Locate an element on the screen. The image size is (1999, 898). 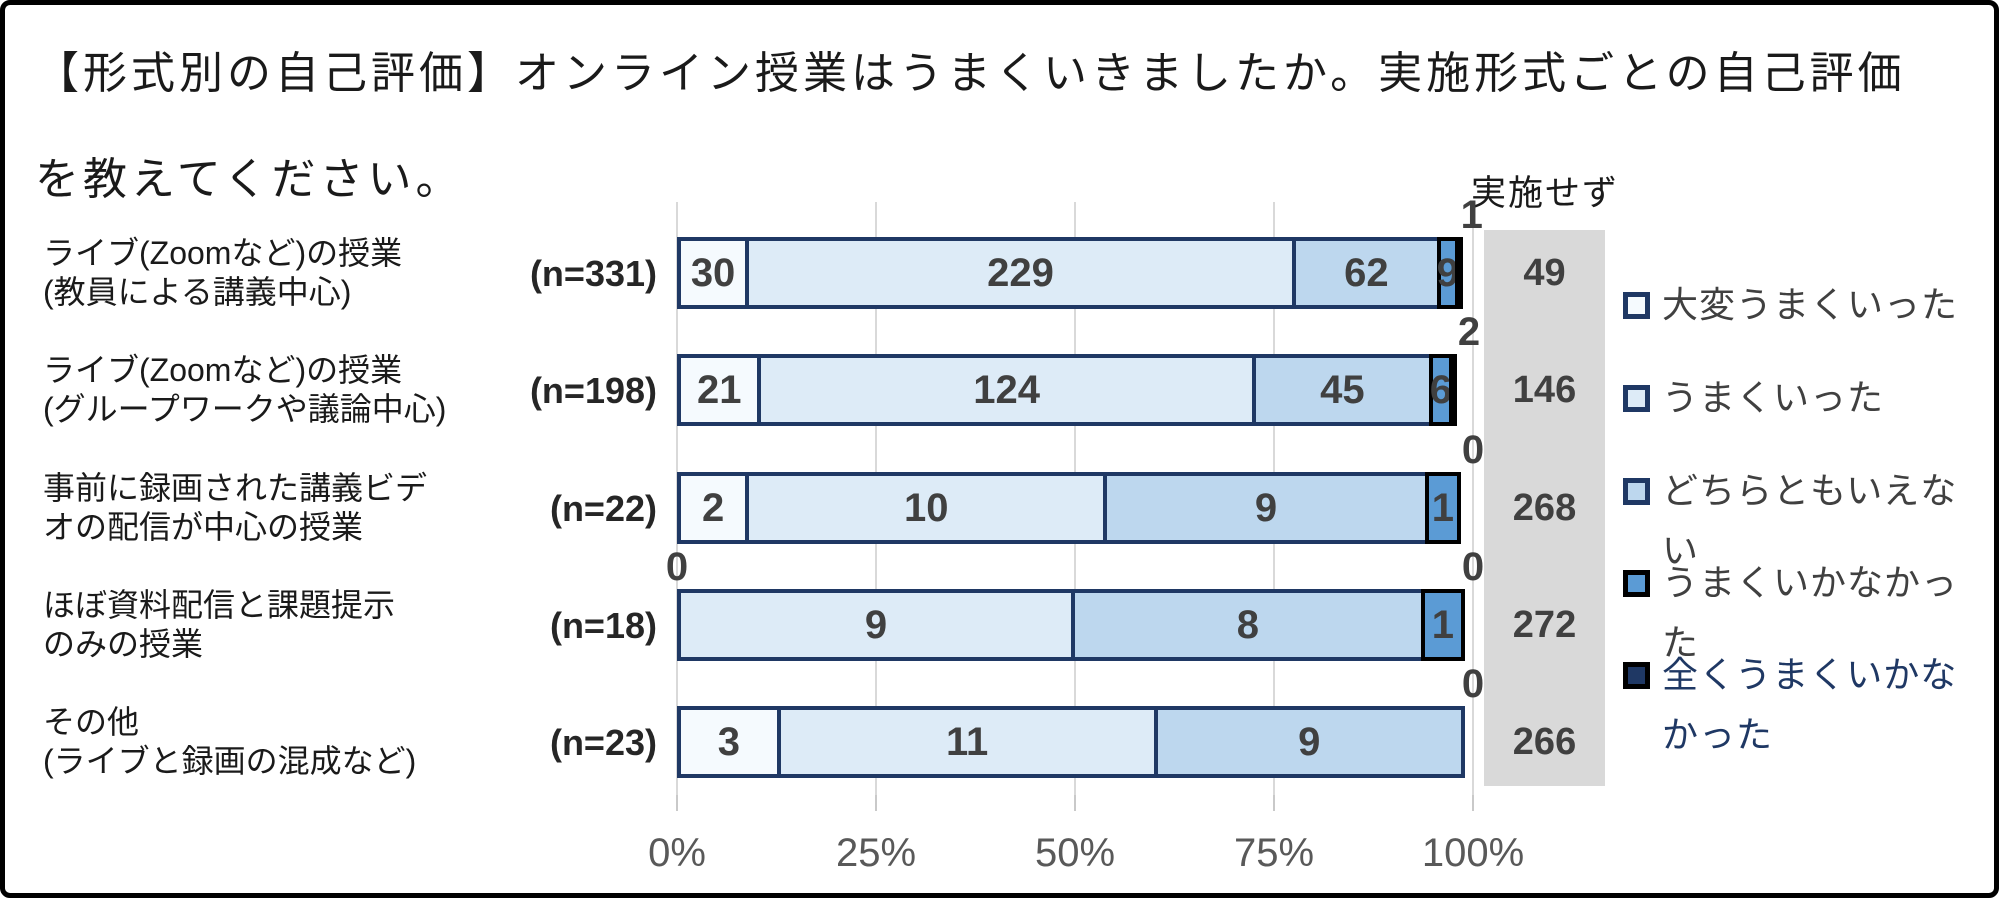
legend-item: うまくいった is located at coordinates (1802, 398).